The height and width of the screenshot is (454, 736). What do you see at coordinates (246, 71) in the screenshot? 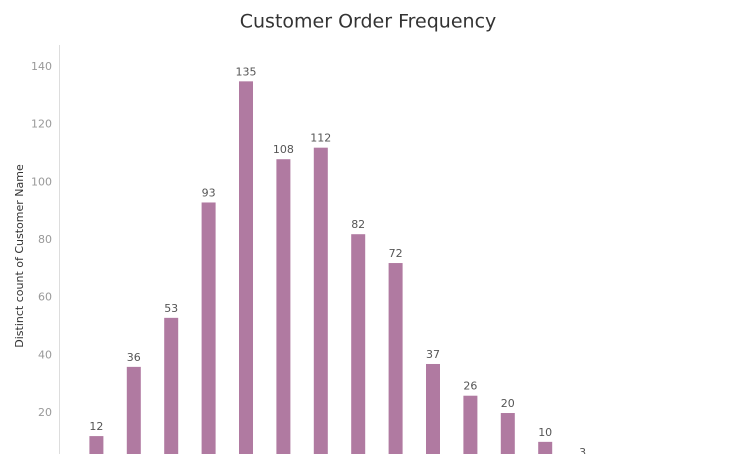
I see `value-label: 135` at bounding box center [246, 71].